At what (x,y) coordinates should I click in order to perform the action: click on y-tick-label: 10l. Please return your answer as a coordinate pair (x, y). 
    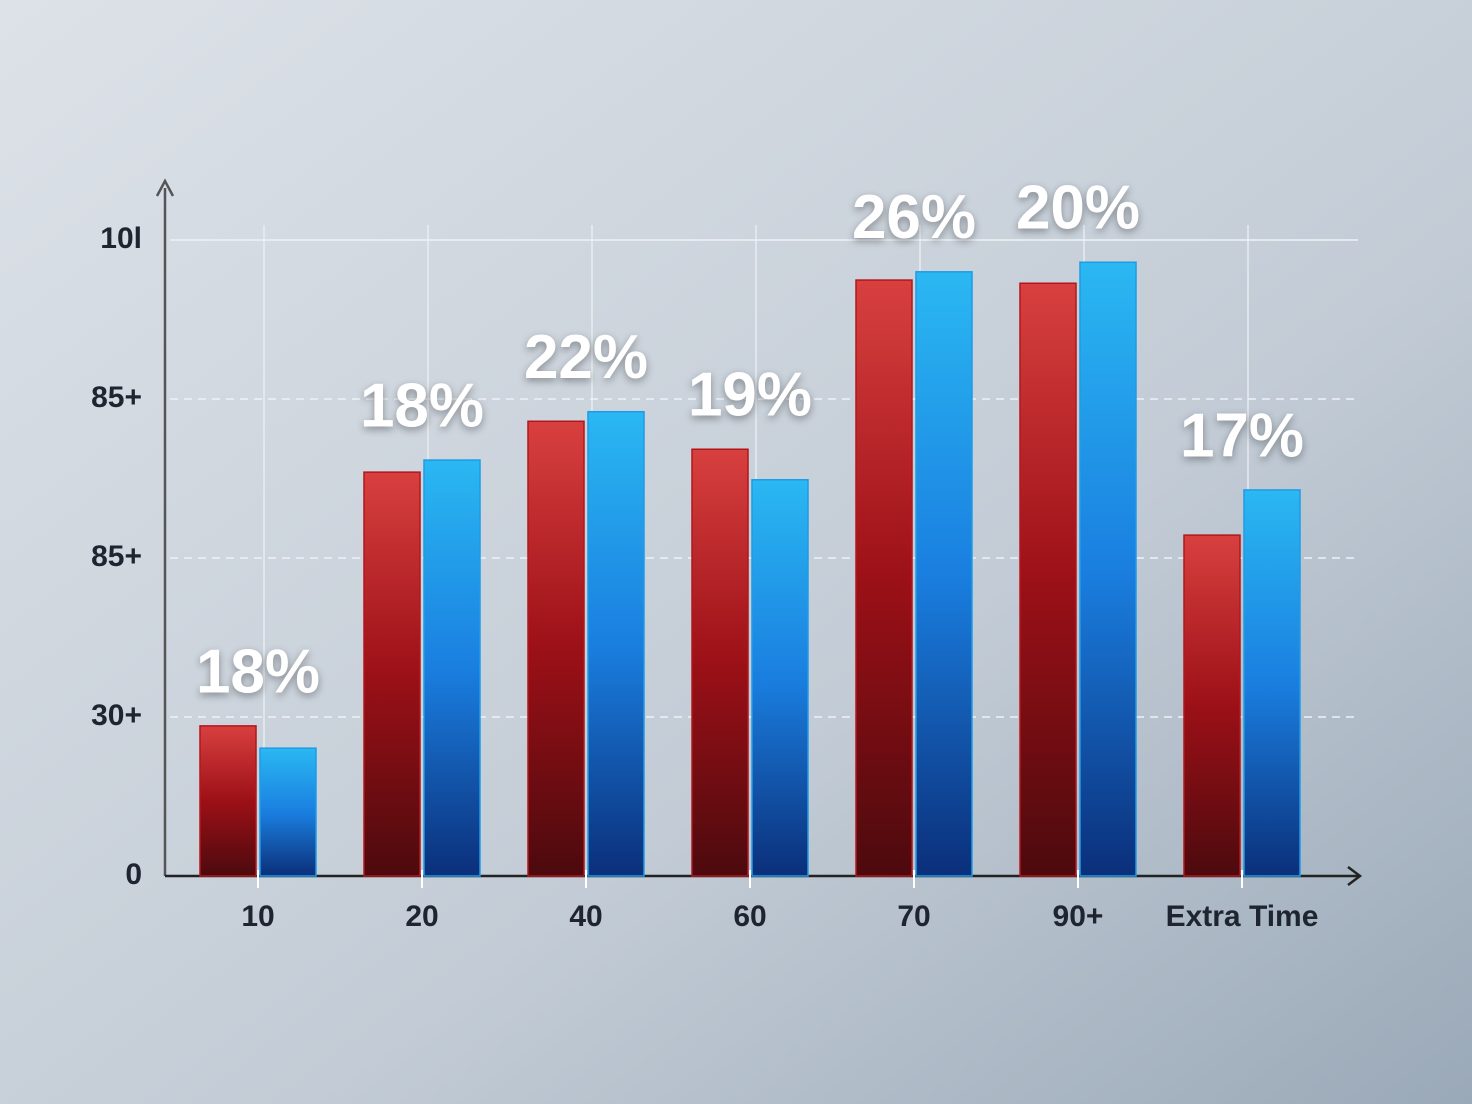
    Looking at the image, I should click on (121, 238).